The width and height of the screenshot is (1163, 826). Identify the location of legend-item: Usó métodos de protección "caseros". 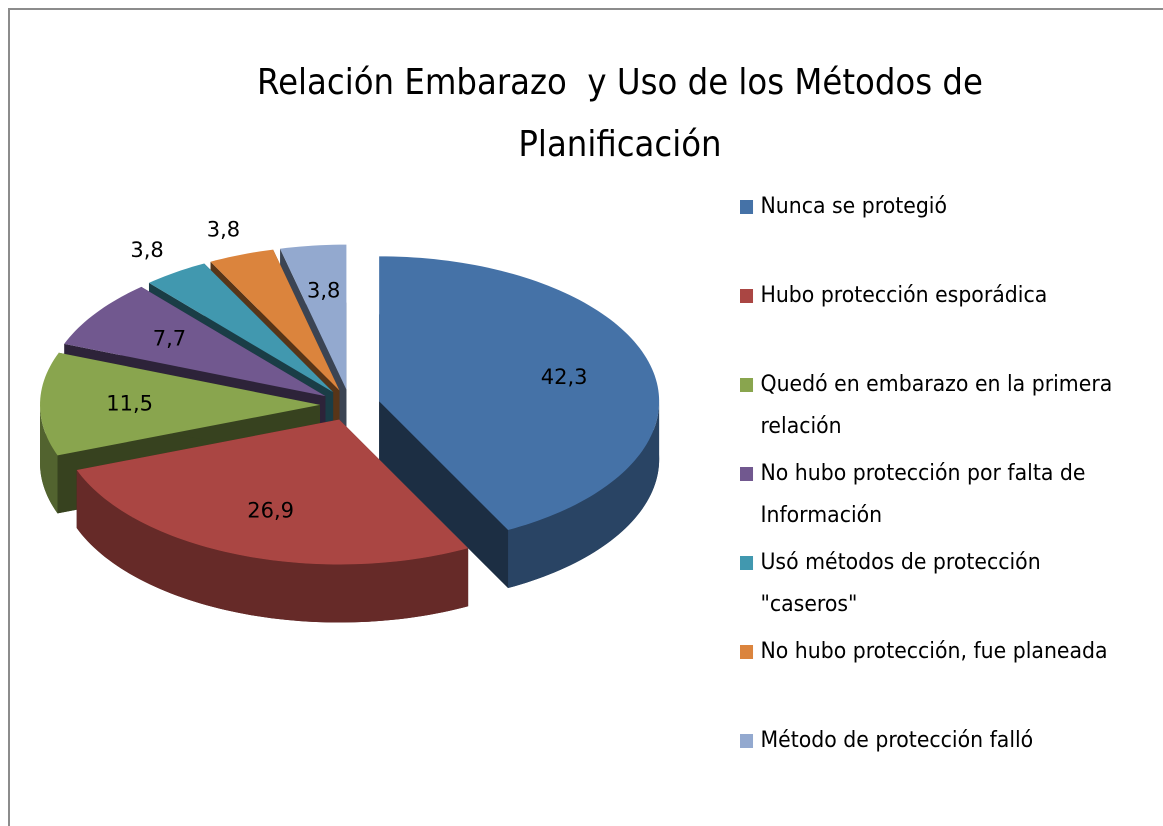
(940, 586).